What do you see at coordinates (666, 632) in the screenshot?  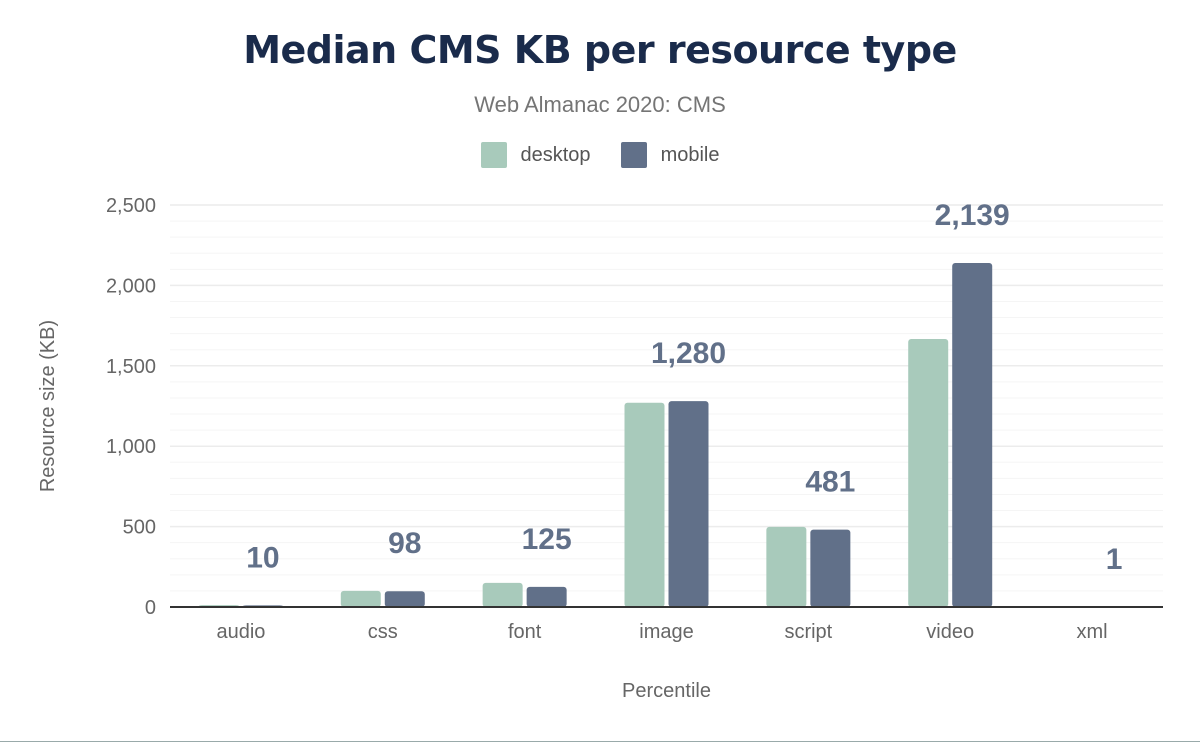 I see `x-tick-label: image` at bounding box center [666, 632].